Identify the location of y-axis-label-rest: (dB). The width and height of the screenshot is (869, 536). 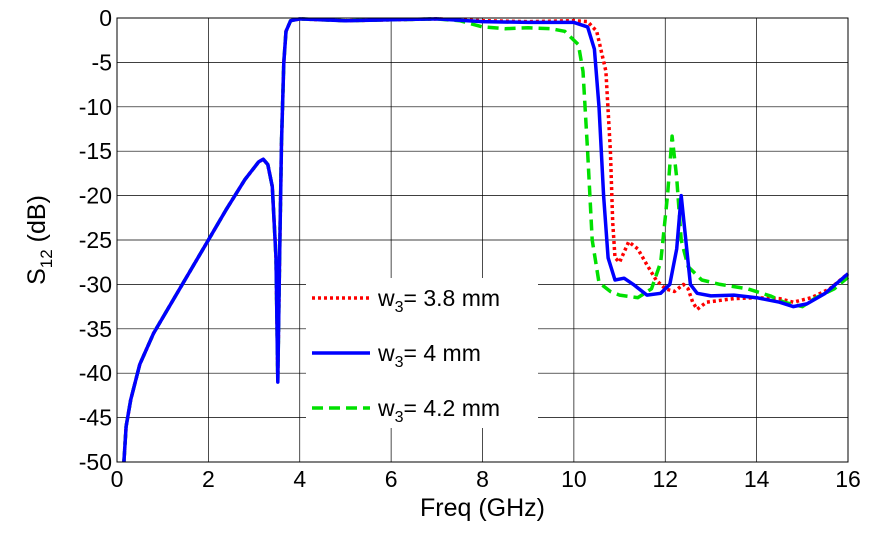
(37, 222).